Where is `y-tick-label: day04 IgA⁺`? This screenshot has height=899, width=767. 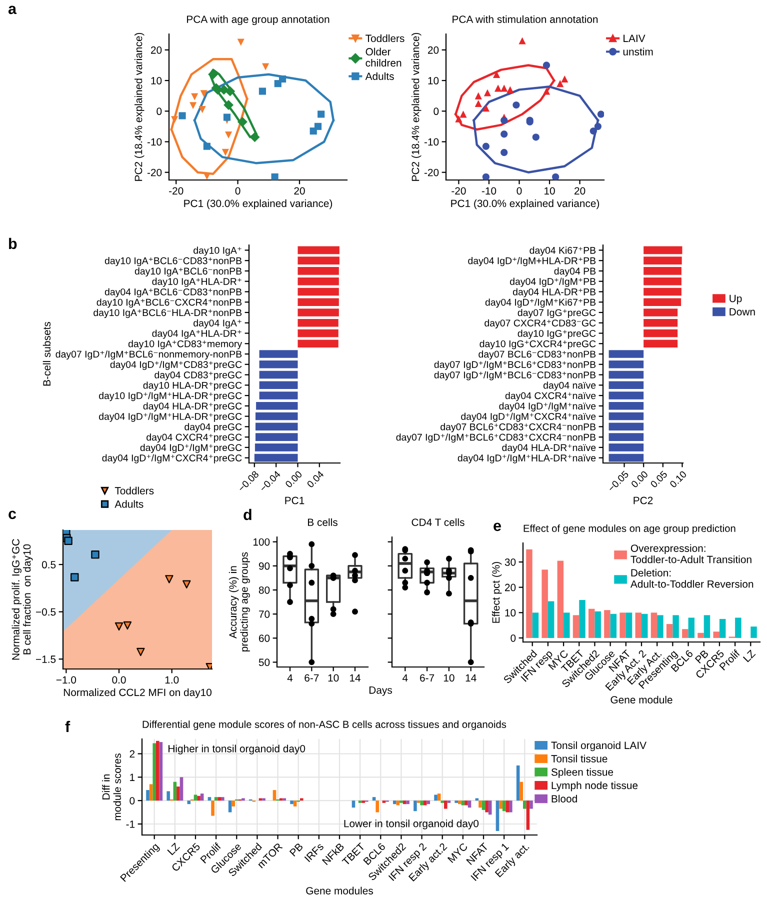 y-tick-label: day04 IgA⁺ is located at coordinates (218, 323).